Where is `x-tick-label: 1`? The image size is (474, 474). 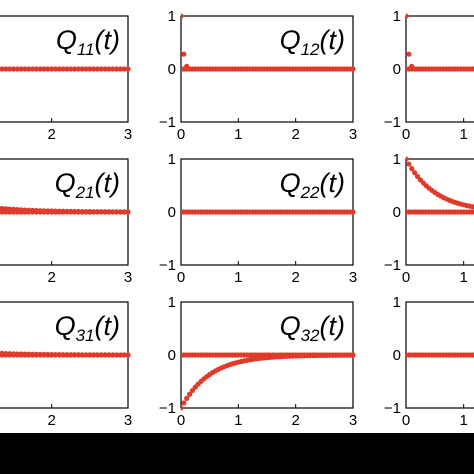
x-tick-label: 1 is located at coordinates (463, 277).